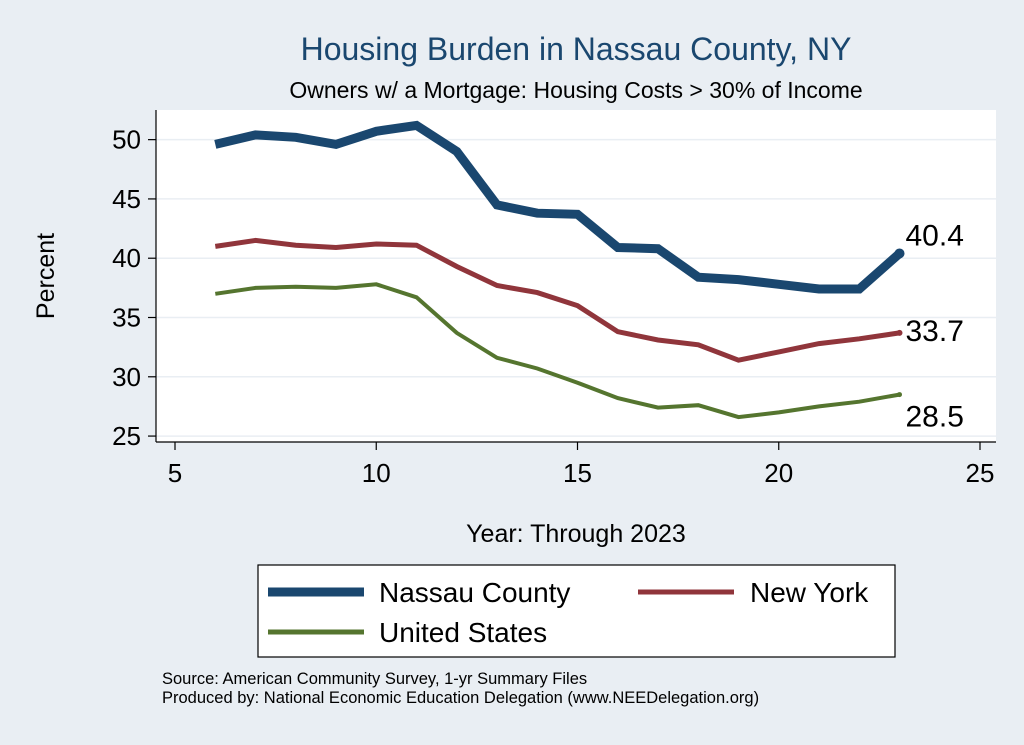 The height and width of the screenshot is (745, 1024). What do you see at coordinates (809, 592) in the screenshot?
I see `legend-label-new-york: New York` at bounding box center [809, 592].